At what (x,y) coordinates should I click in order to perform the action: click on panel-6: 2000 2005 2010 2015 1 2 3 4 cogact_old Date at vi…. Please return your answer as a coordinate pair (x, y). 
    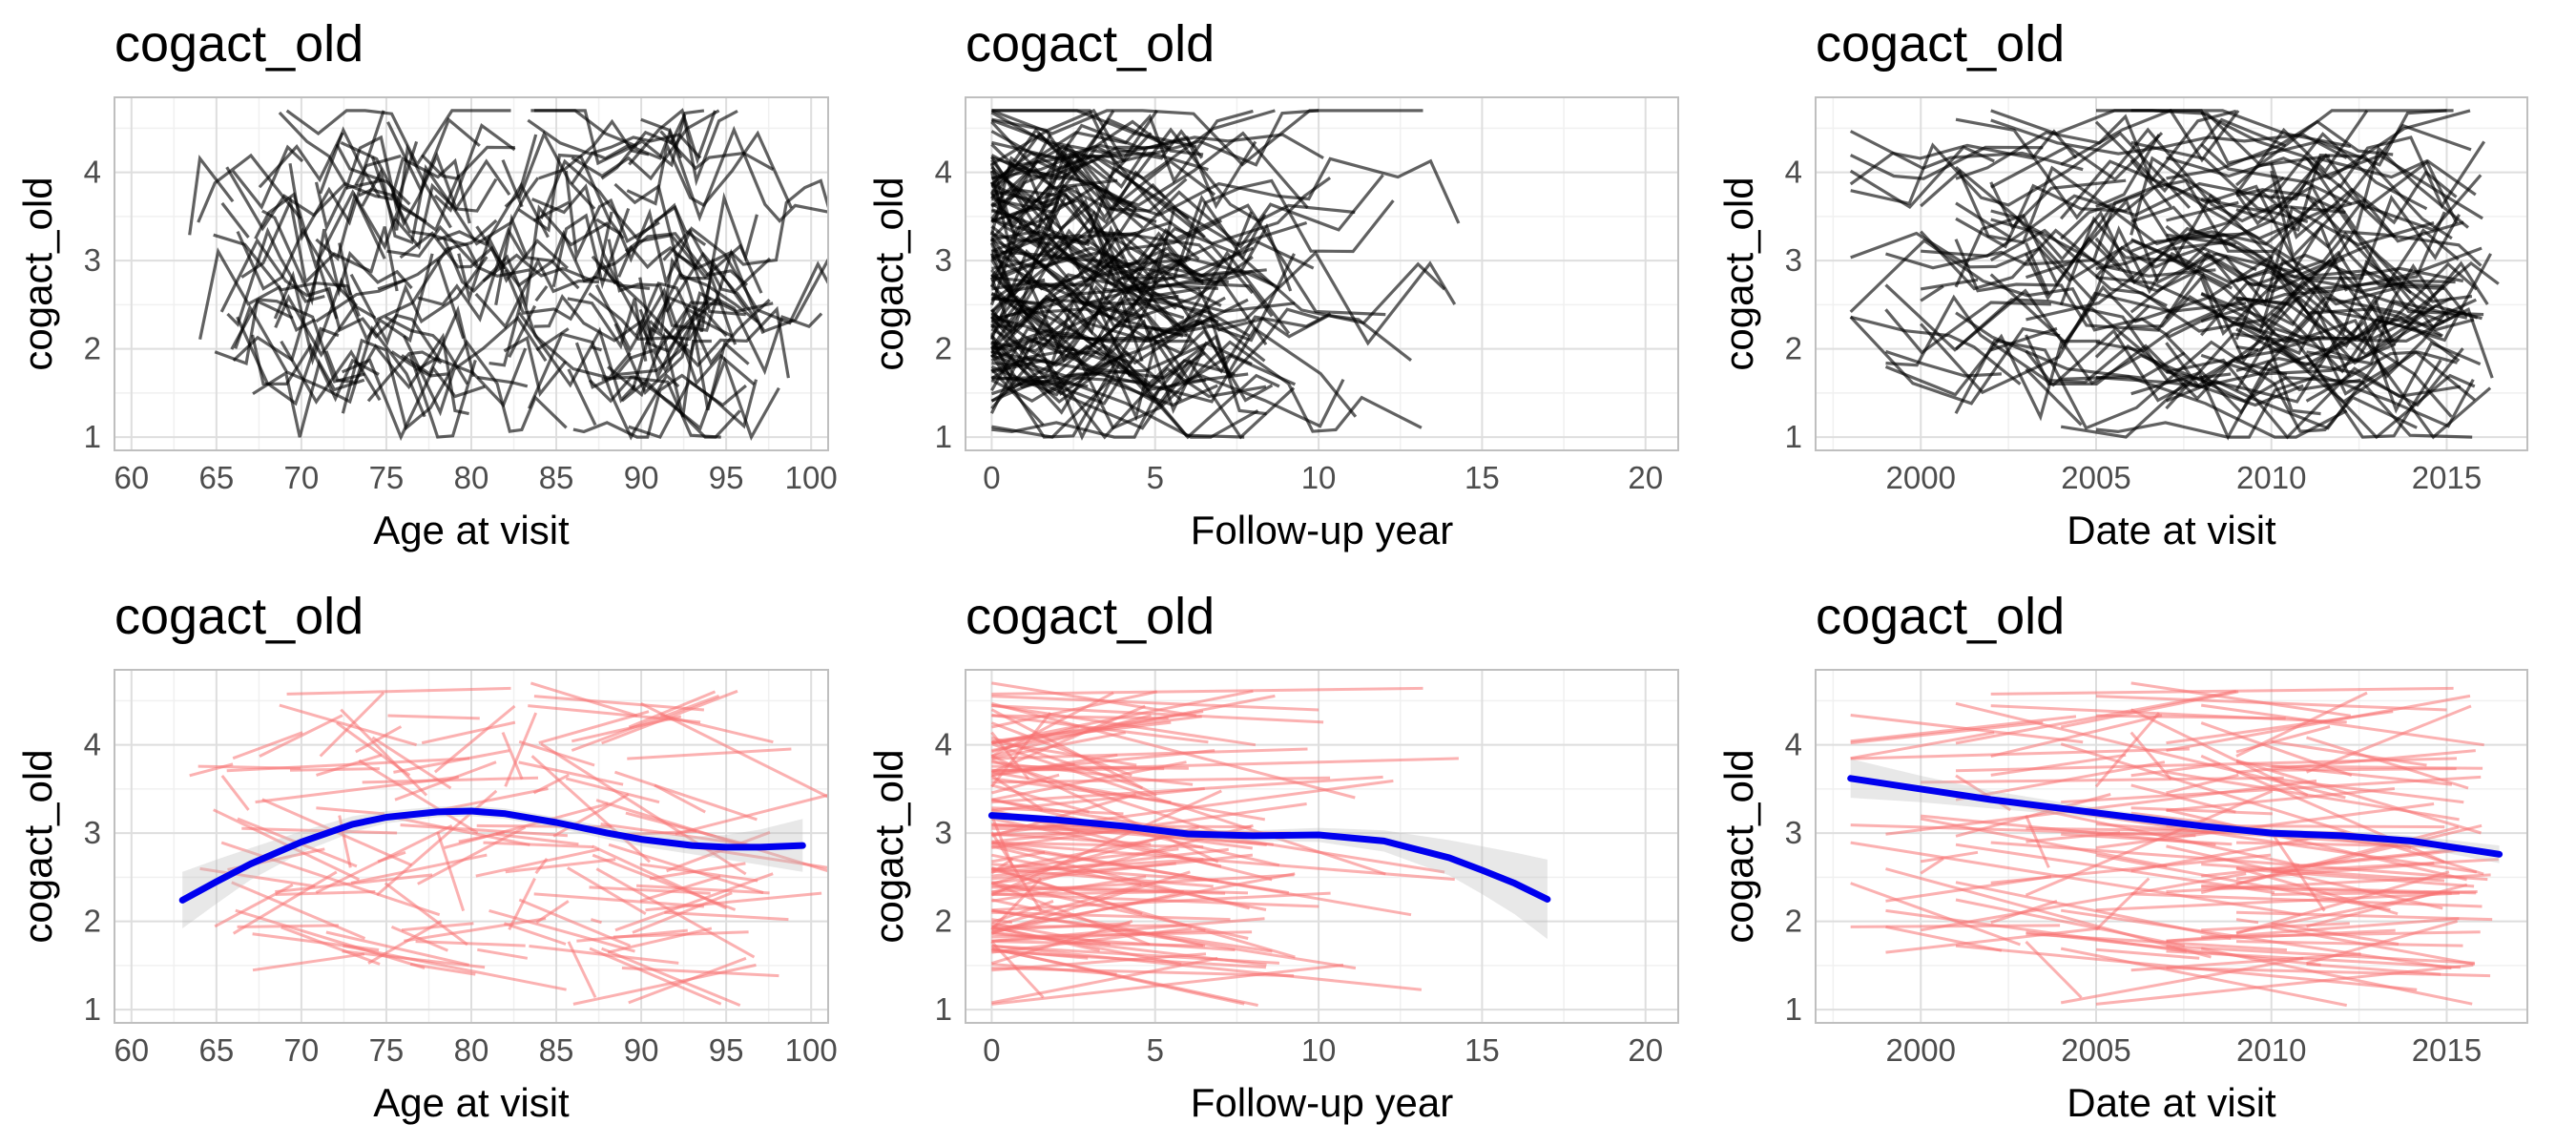
    Looking at the image, I should click on (2122, 856).